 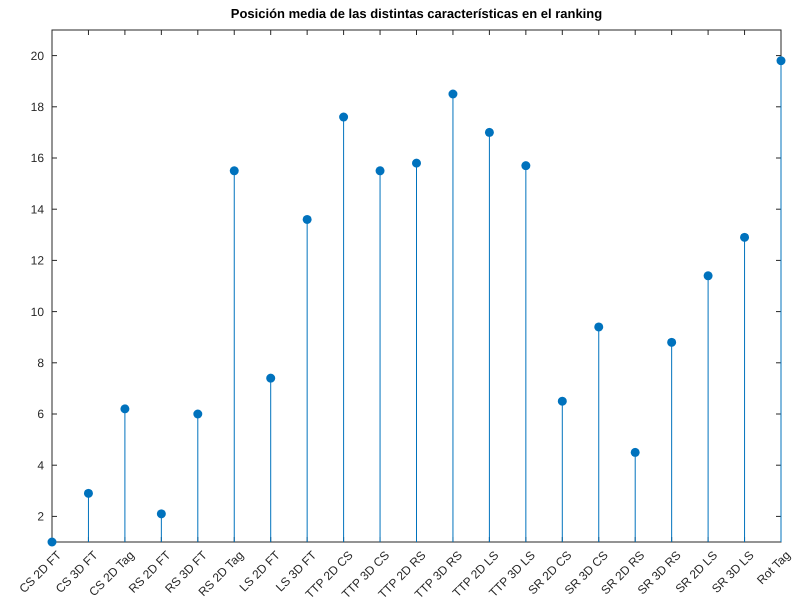 I want to click on y-tick-label: 2, so click(x=40, y=517).